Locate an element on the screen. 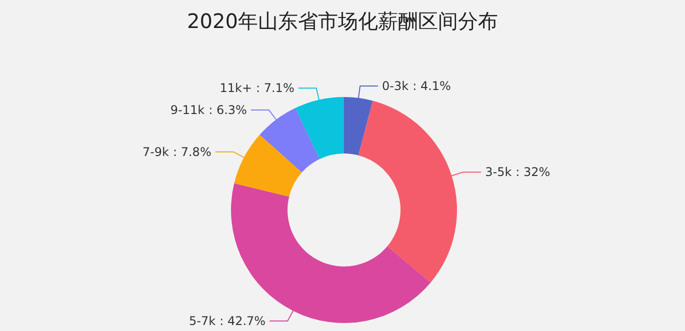 The image size is (685, 331). data-label: : 7.8% is located at coordinates (192, 151).